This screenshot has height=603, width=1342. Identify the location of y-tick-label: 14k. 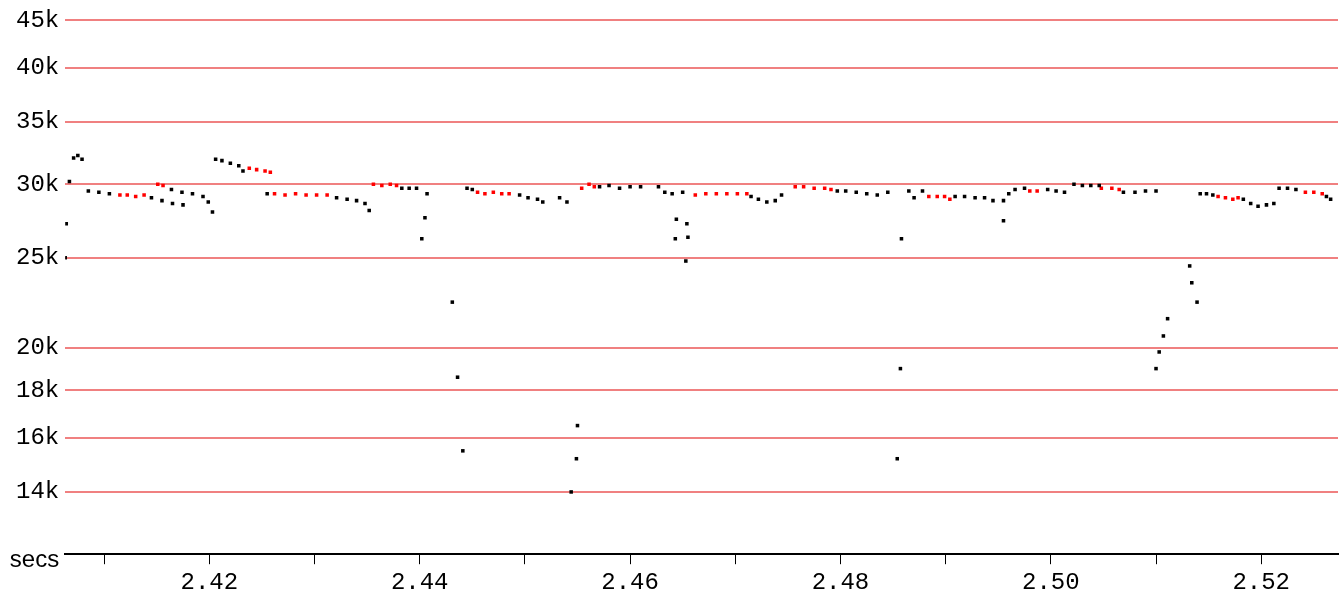
(37, 492).